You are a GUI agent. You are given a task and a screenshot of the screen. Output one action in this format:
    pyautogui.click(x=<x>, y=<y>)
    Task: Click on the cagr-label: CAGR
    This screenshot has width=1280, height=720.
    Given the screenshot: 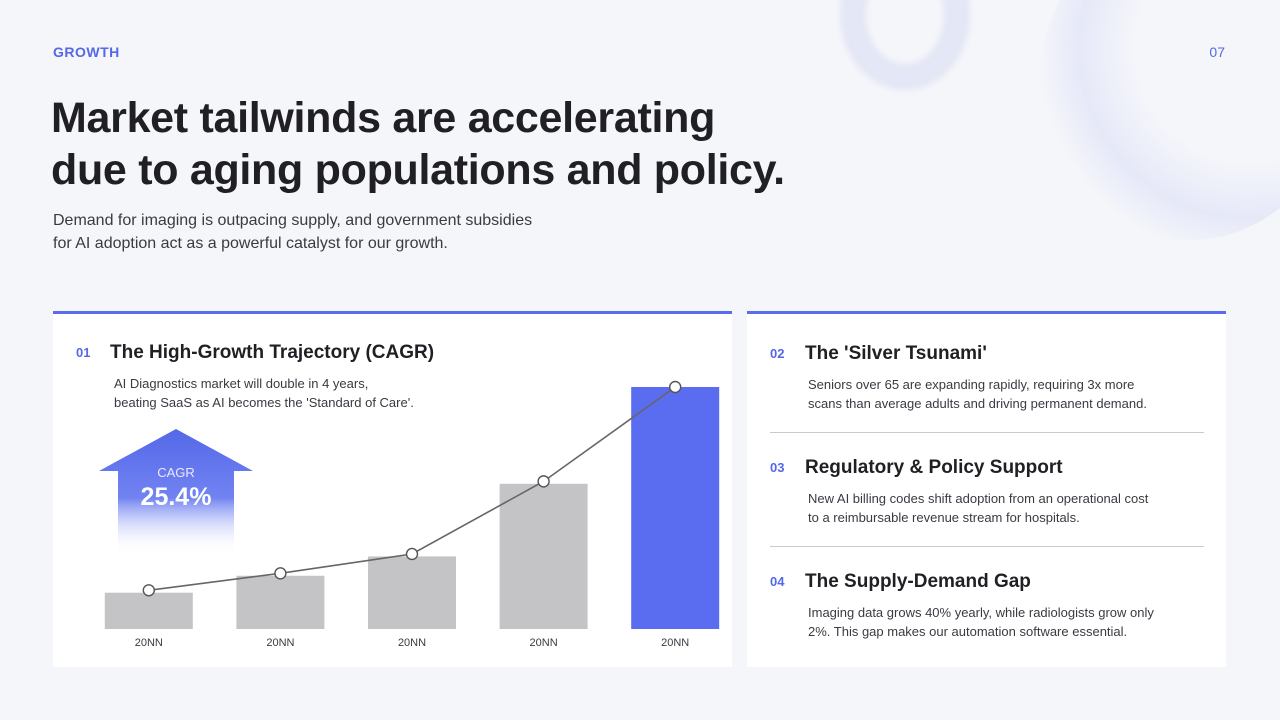 What is the action you would take?
    pyautogui.click(x=176, y=472)
    